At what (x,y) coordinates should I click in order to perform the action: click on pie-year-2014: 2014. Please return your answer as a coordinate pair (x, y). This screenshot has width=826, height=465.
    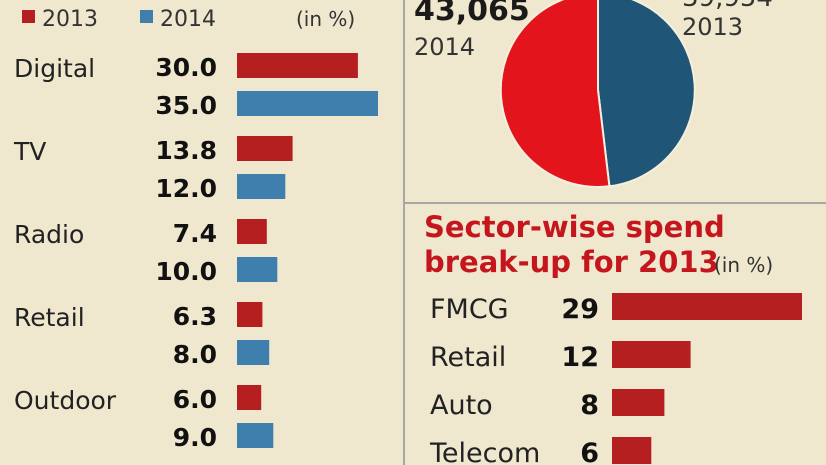
    Looking at the image, I should click on (444, 47).